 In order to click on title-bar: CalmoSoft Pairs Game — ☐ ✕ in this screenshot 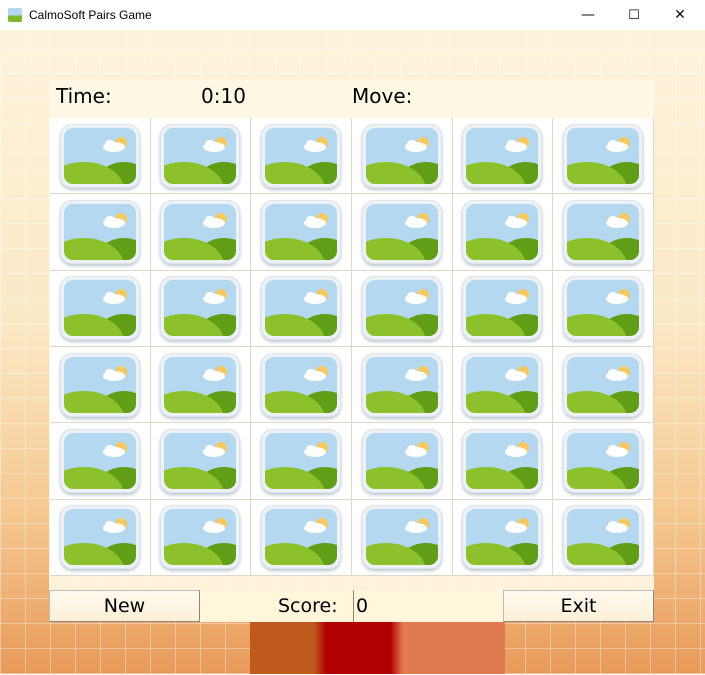, I will do `click(352, 15)`.